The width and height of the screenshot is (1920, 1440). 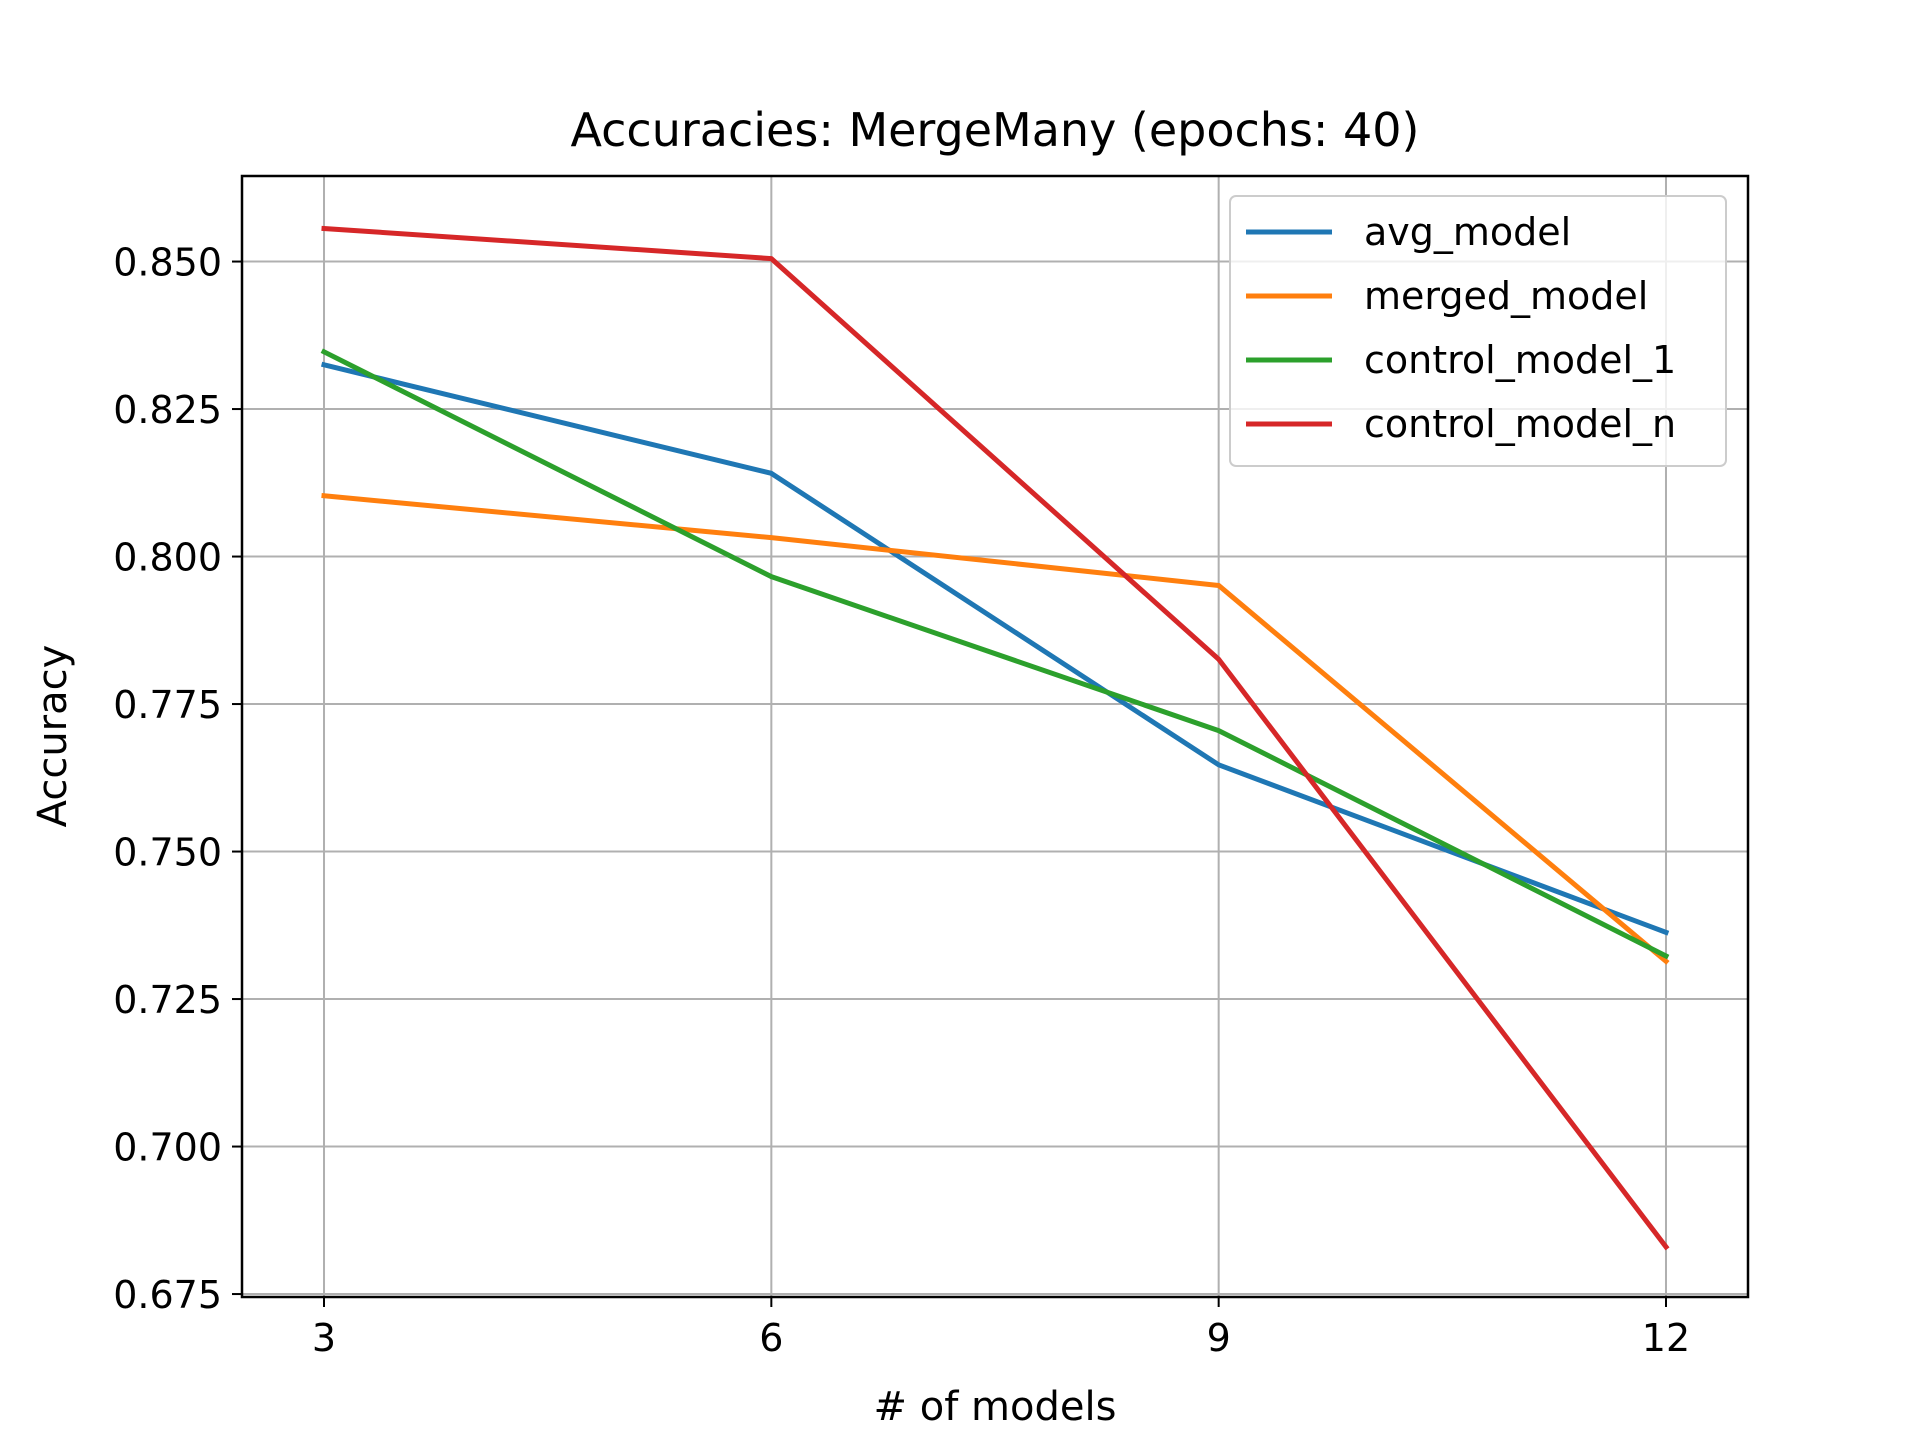 I want to click on y-tick-label: 0.725, so click(x=167, y=1000).